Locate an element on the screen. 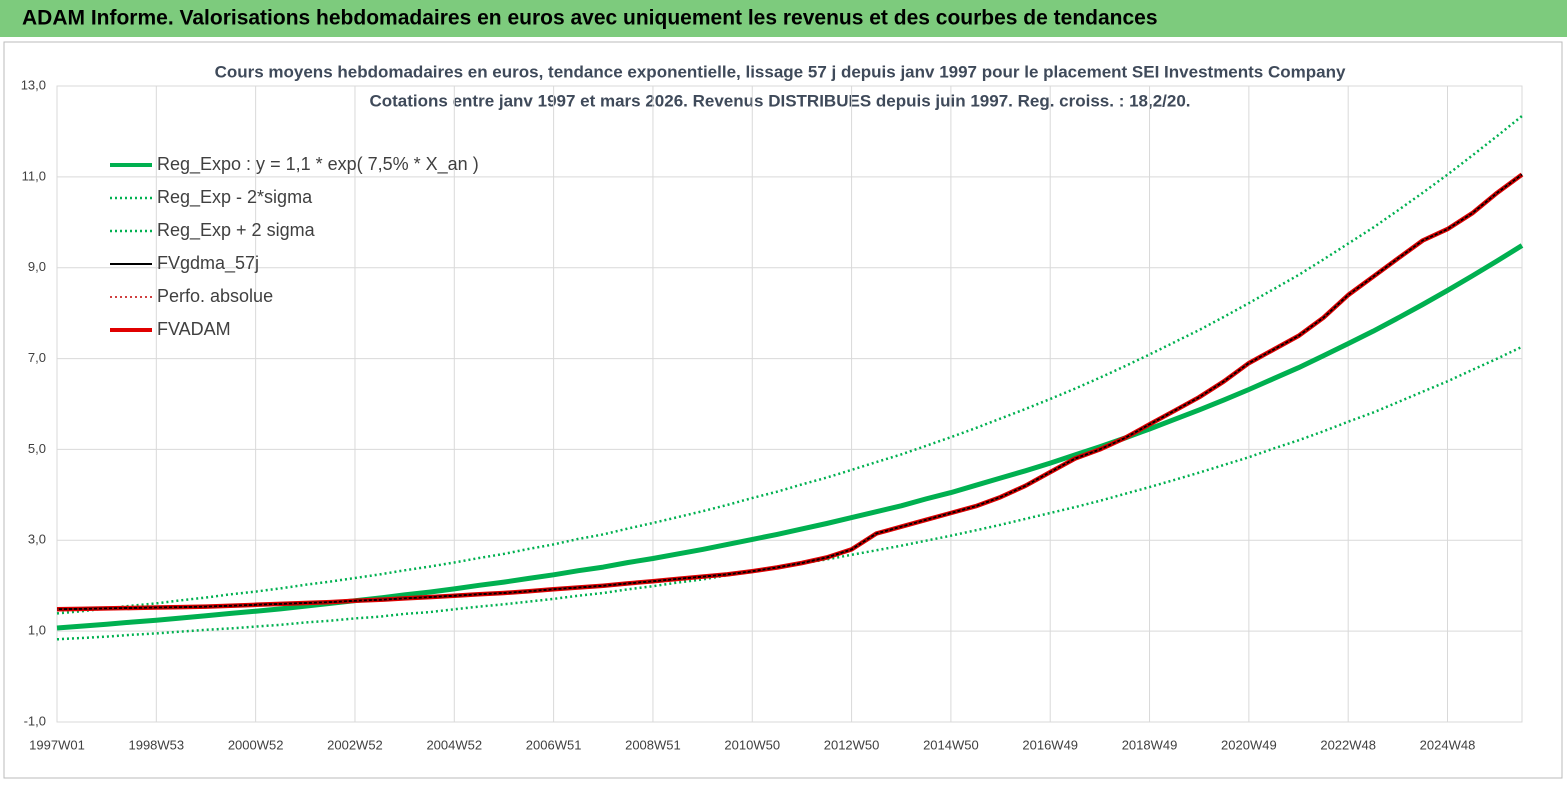 This screenshot has width=1567, height=788. y-tick-label: 5,0 is located at coordinates (37, 448).